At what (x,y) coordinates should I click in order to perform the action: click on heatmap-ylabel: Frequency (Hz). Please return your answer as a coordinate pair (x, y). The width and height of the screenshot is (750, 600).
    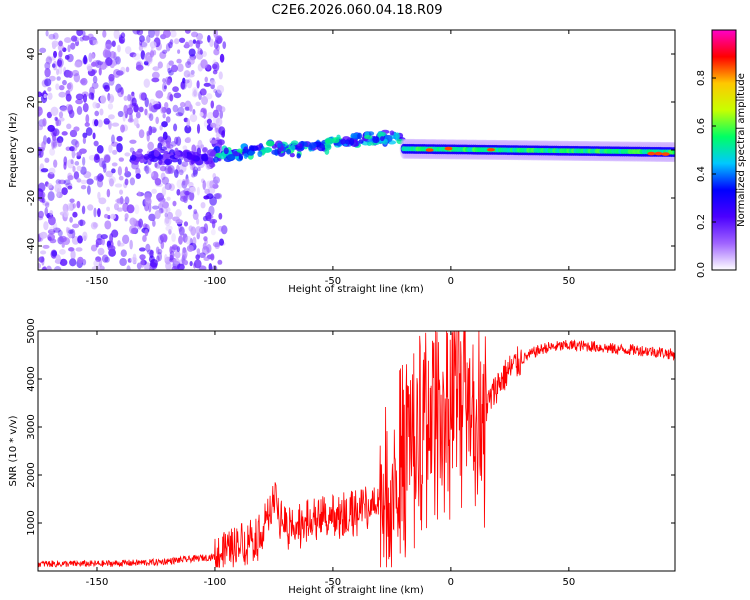
    Looking at the image, I should click on (13, 150).